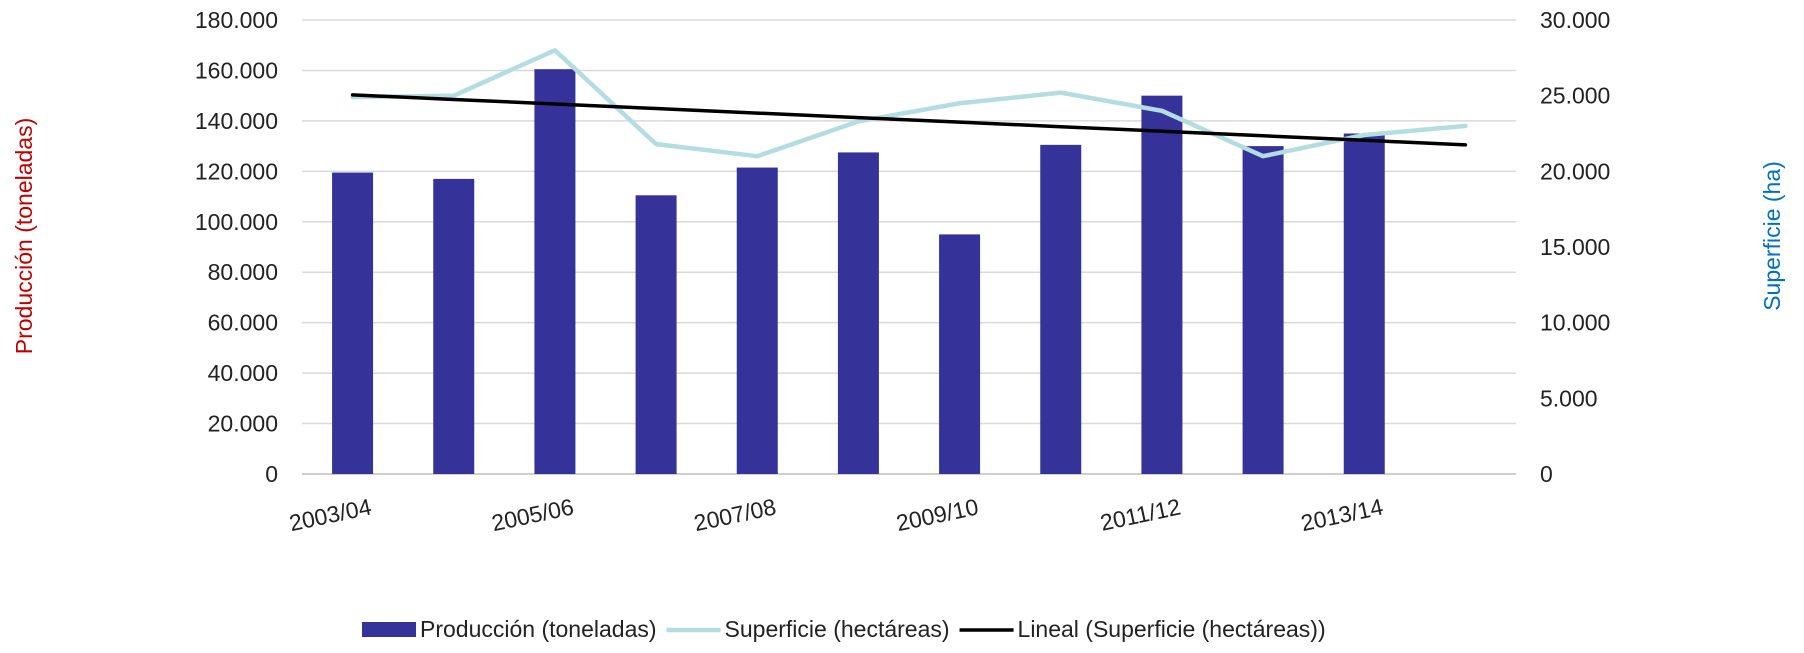 This screenshot has height=653, width=1804. What do you see at coordinates (837, 629) in the screenshot?
I see `legend-label: Superficie (hectáreas)` at bounding box center [837, 629].